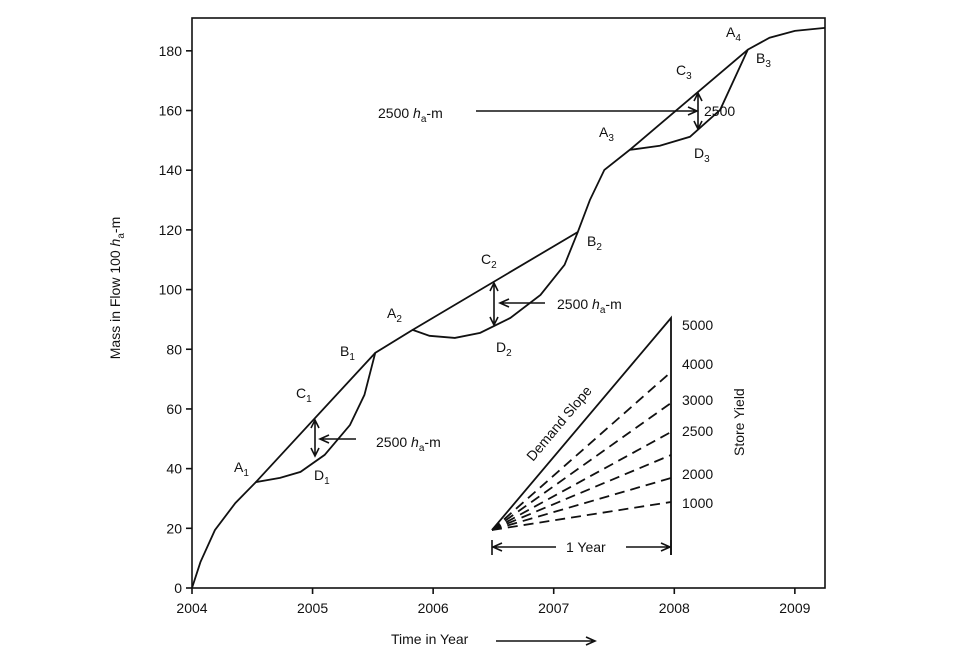 This screenshot has height=669, width=956. I want to click on y-tick-label: 40, so click(174, 469).